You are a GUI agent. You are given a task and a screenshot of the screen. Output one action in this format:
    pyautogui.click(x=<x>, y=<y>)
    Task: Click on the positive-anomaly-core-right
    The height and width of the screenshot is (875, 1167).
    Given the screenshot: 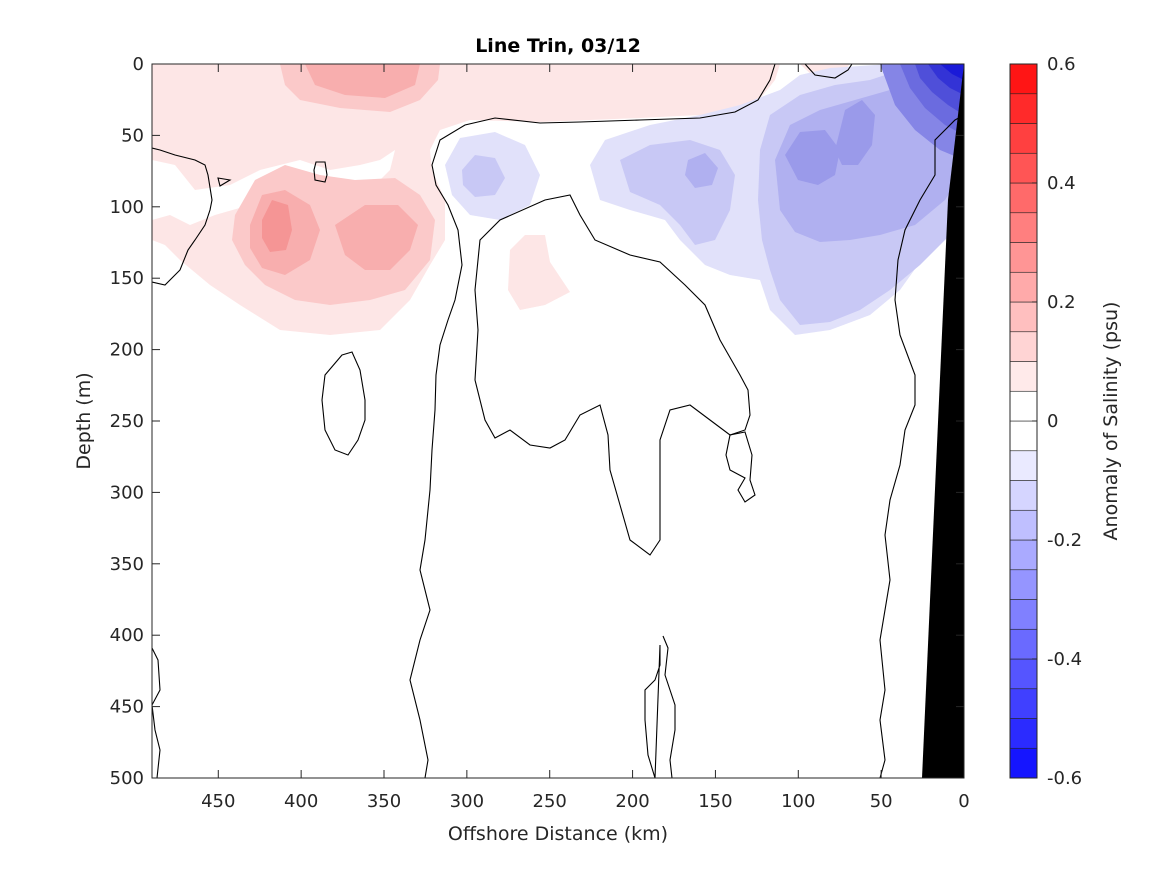 What is the action you would take?
    pyautogui.click(x=376, y=237)
    